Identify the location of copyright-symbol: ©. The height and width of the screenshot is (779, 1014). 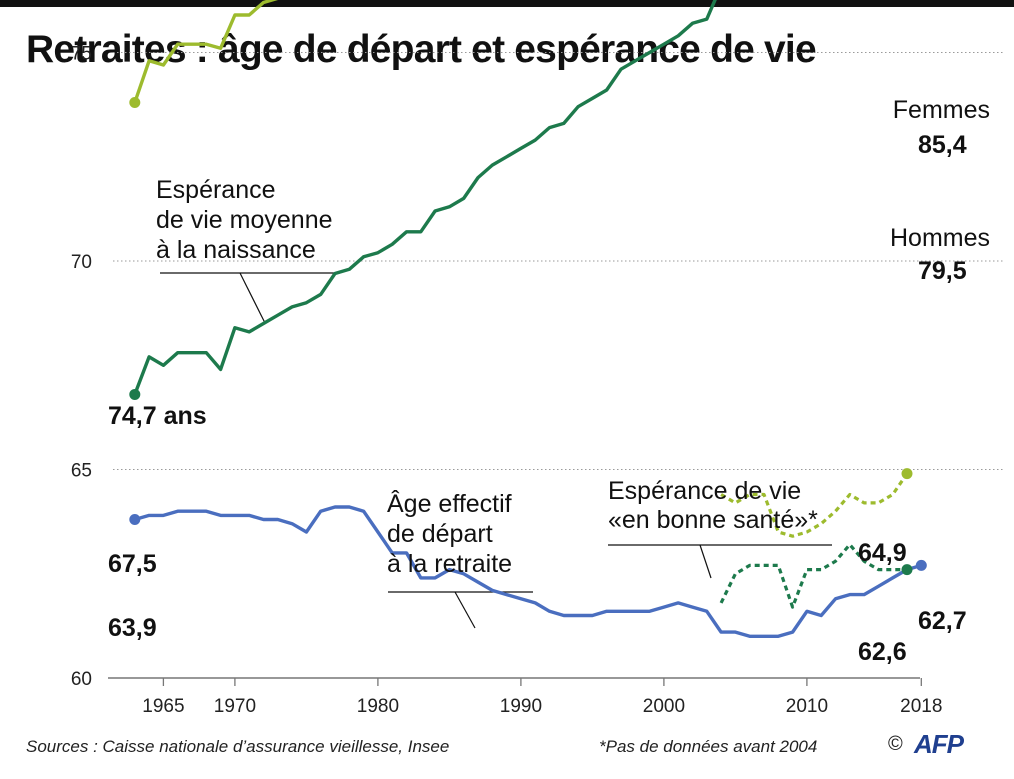
(895, 744).